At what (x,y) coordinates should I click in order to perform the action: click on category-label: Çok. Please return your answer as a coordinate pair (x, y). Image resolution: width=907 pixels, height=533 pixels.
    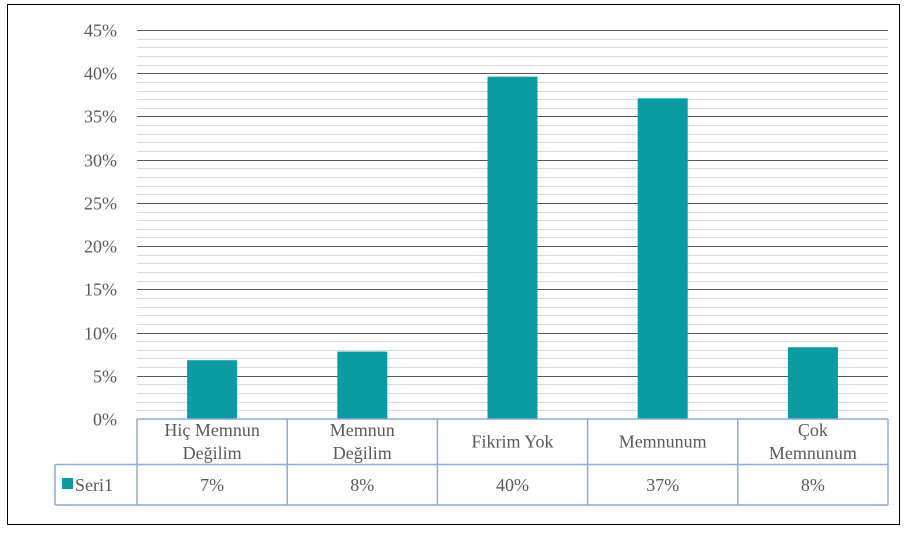
    Looking at the image, I should click on (813, 430).